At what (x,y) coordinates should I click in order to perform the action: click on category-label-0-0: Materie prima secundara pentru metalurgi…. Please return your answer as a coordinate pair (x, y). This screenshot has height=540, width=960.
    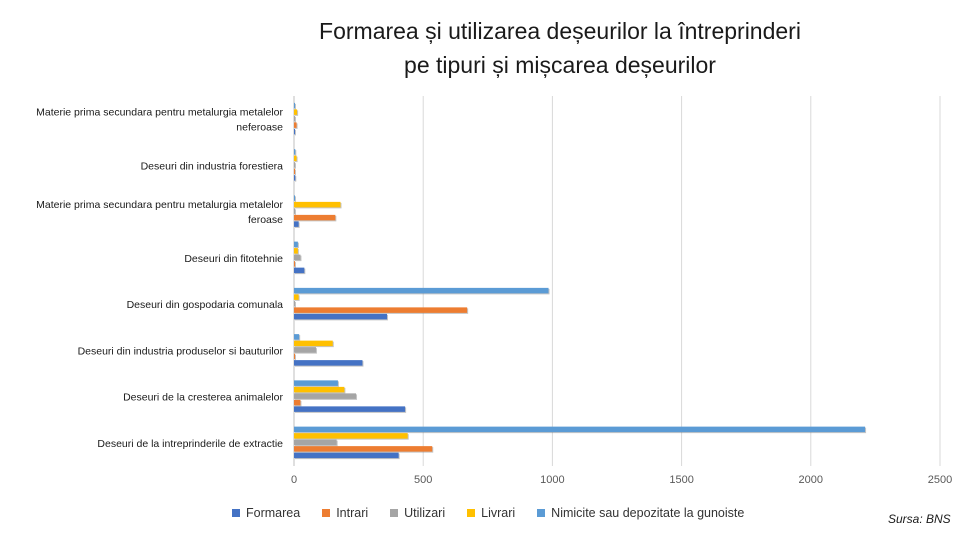
    Looking at the image, I should click on (159, 113).